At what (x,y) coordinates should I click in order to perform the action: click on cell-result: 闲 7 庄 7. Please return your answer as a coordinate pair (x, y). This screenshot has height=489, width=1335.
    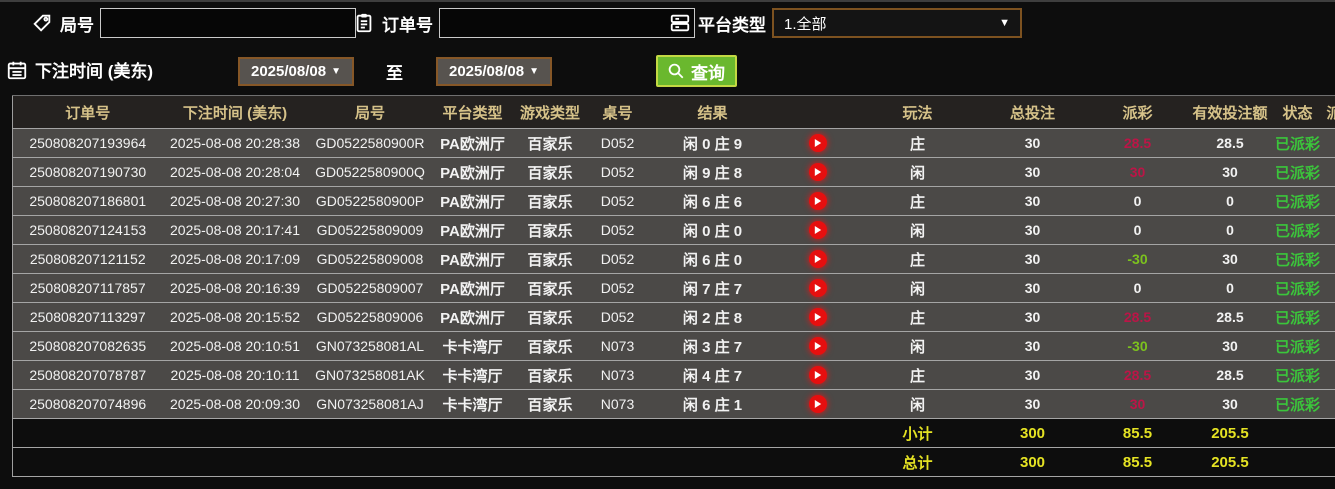
    Looking at the image, I should click on (712, 288).